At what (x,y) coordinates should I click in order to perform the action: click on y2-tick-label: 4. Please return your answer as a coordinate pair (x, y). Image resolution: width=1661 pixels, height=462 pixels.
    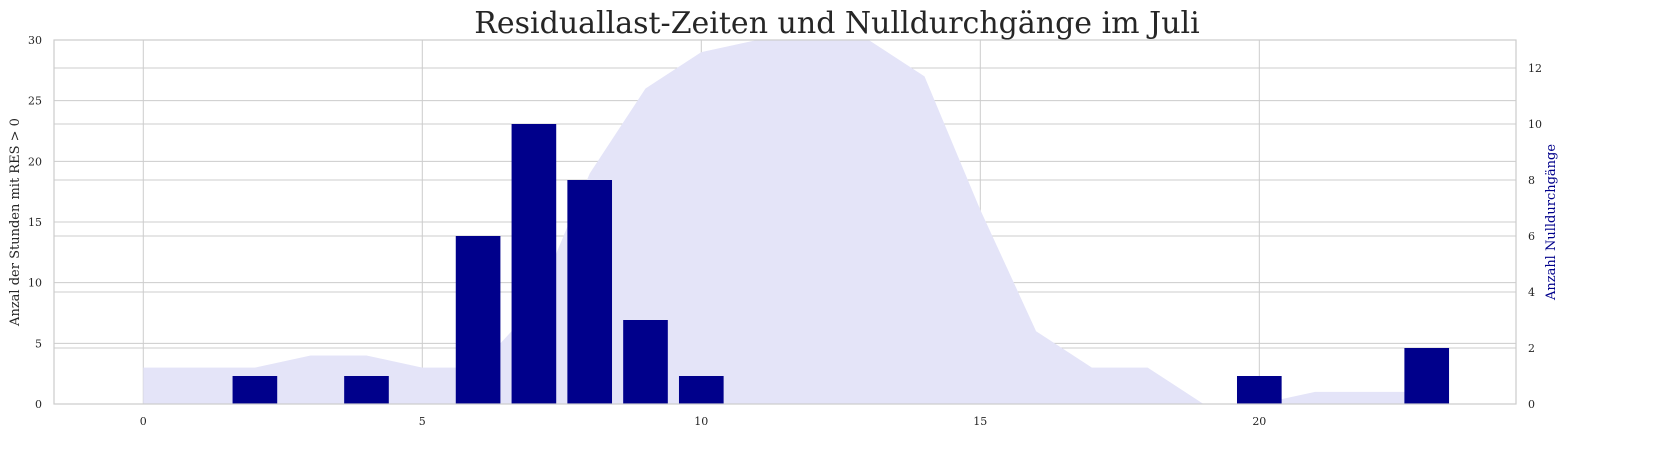
    Looking at the image, I should click on (1531, 292).